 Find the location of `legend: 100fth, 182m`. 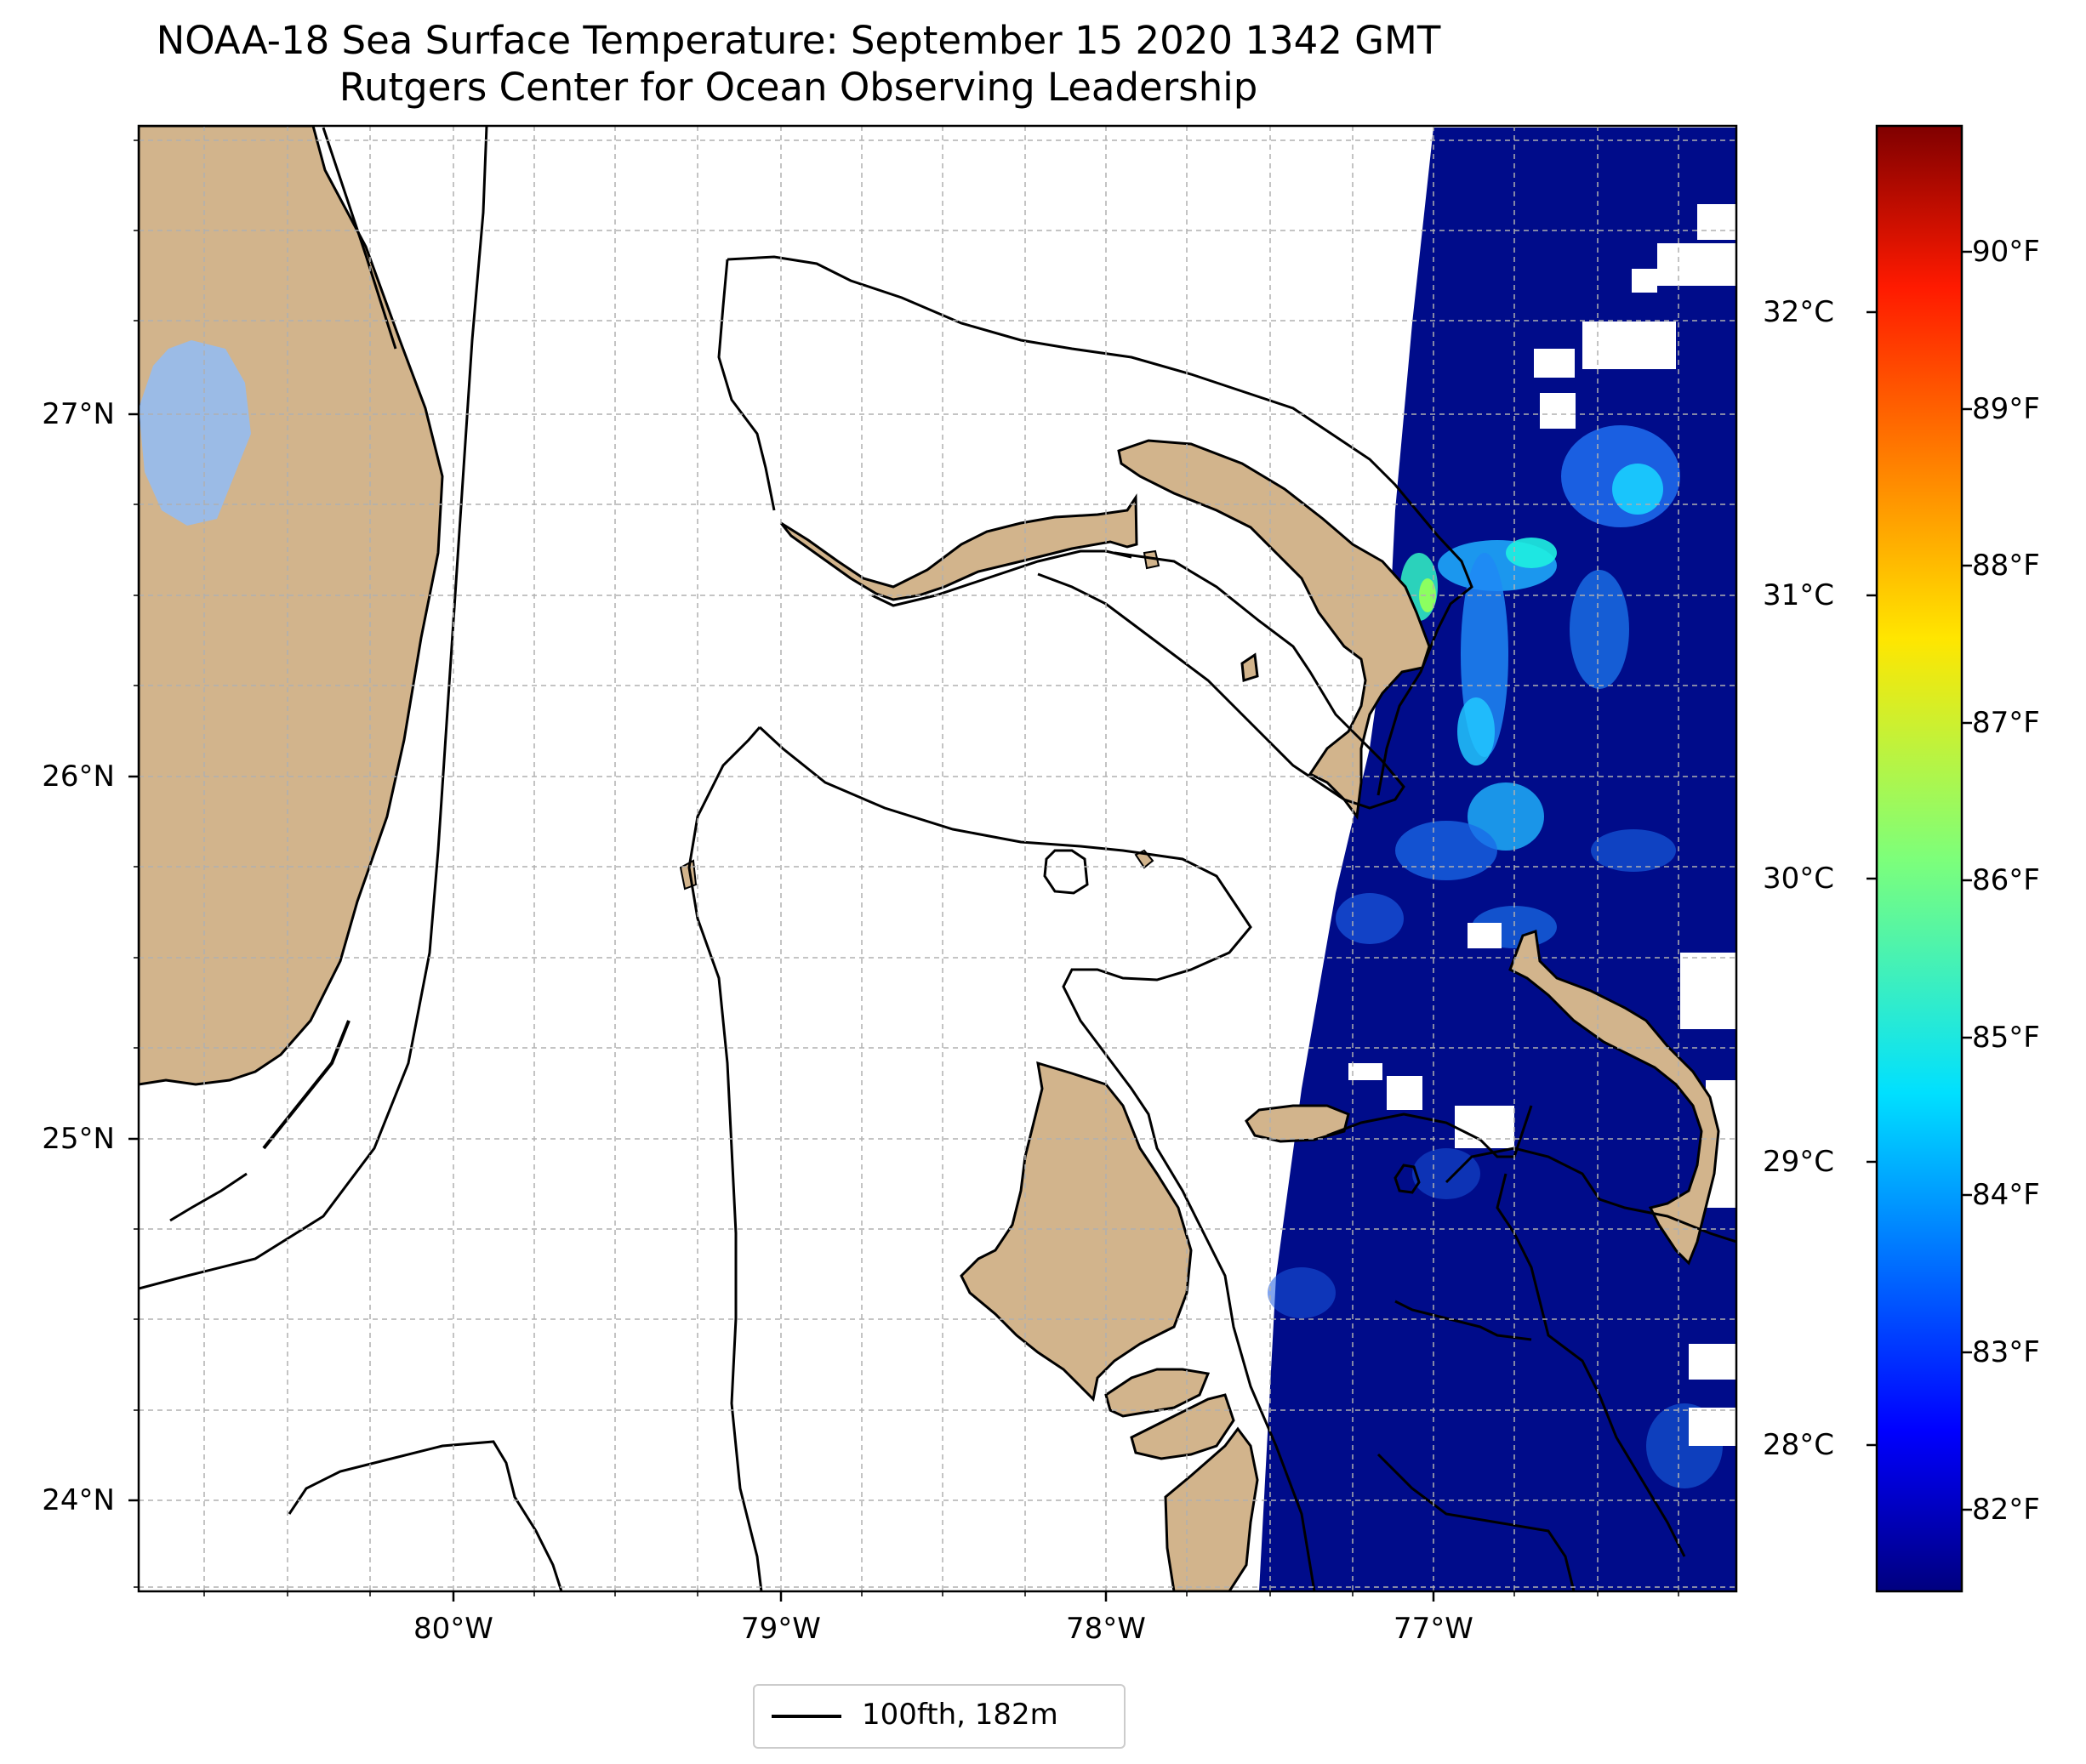

legend: 100fth, 182m is located at coordinates (939, 1716).